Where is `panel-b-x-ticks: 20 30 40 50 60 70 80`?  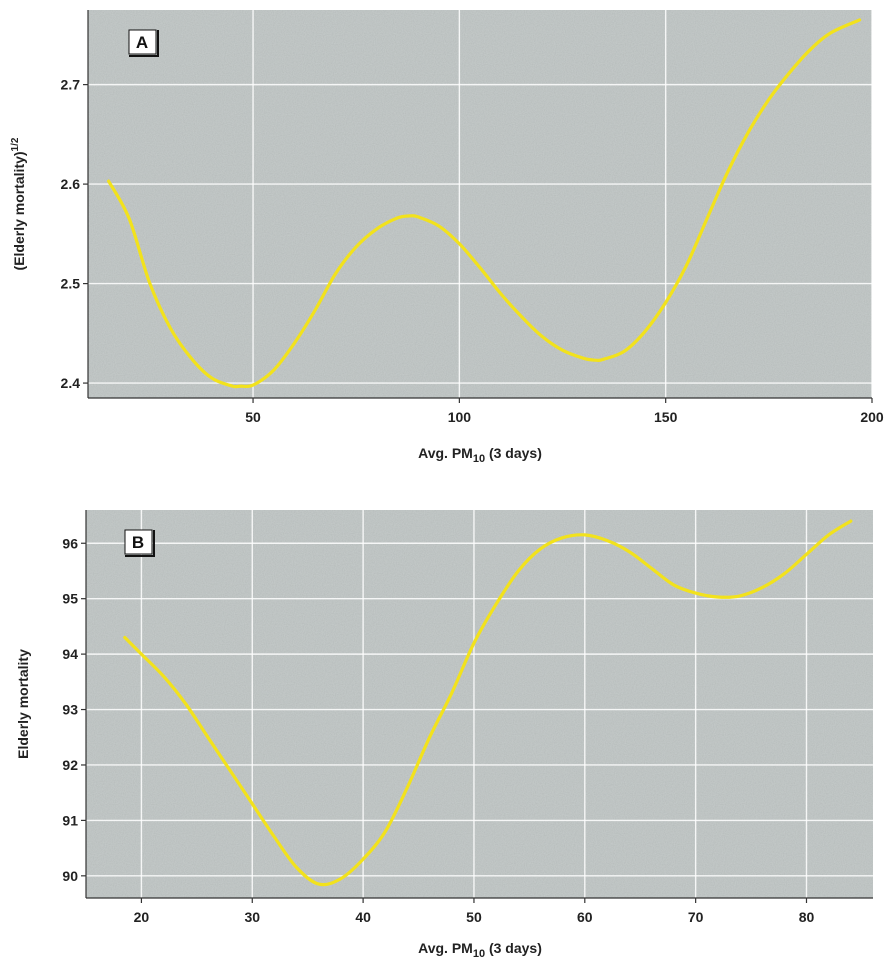 panel-b-x-ticks: 20 30 40 50 60 70 80 is located at coordinates (474, 911).